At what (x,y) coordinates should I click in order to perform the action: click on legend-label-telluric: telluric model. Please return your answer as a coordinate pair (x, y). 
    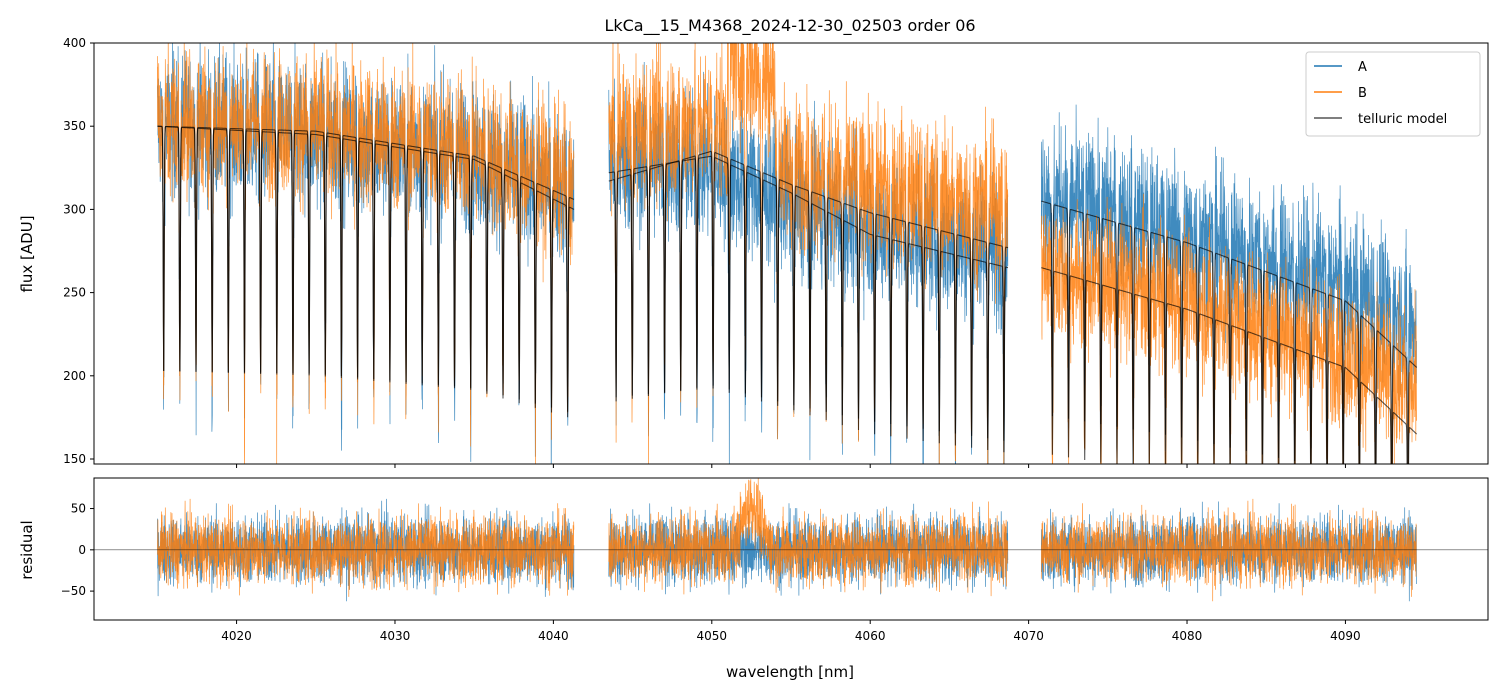
    Looking at the image, I should click on (1402, 119).